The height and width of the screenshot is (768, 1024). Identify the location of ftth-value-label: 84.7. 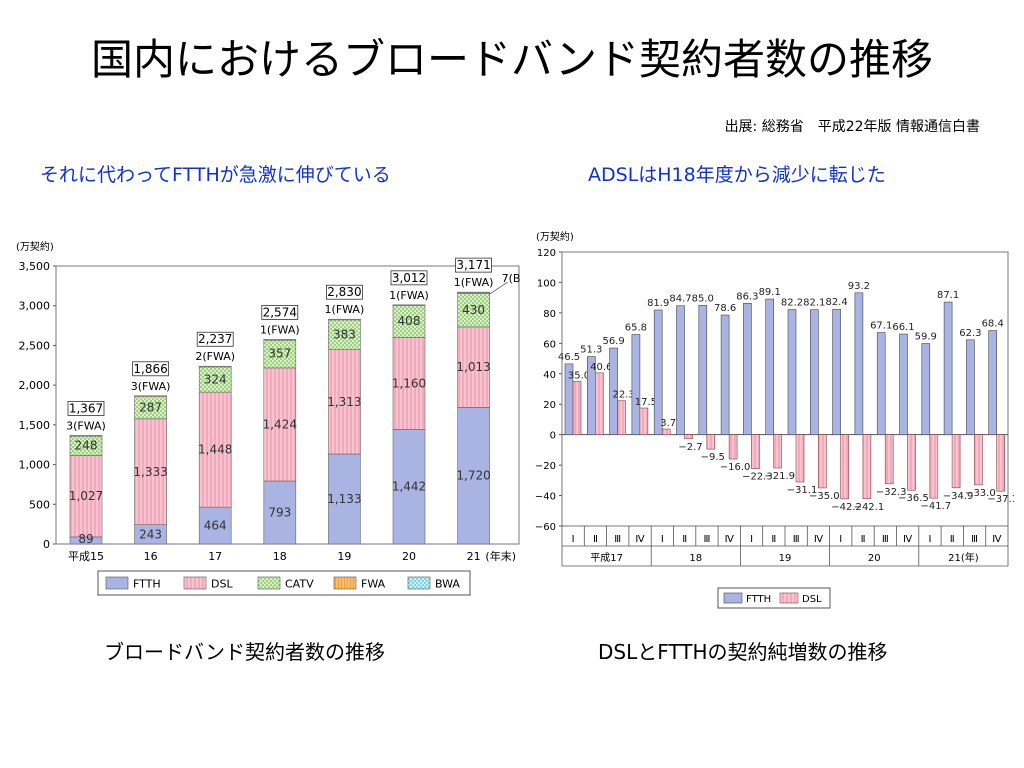
(680, 299).